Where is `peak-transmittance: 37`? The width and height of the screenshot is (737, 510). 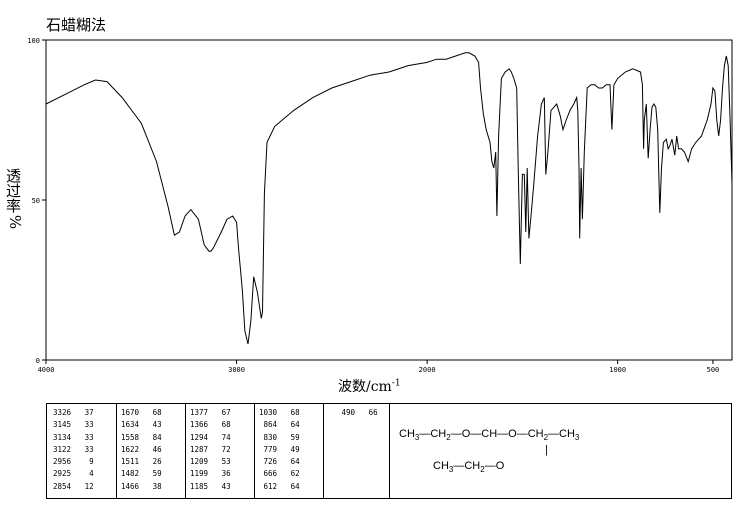
peak-transmittance: 37 is located at coordinates (82, 412).